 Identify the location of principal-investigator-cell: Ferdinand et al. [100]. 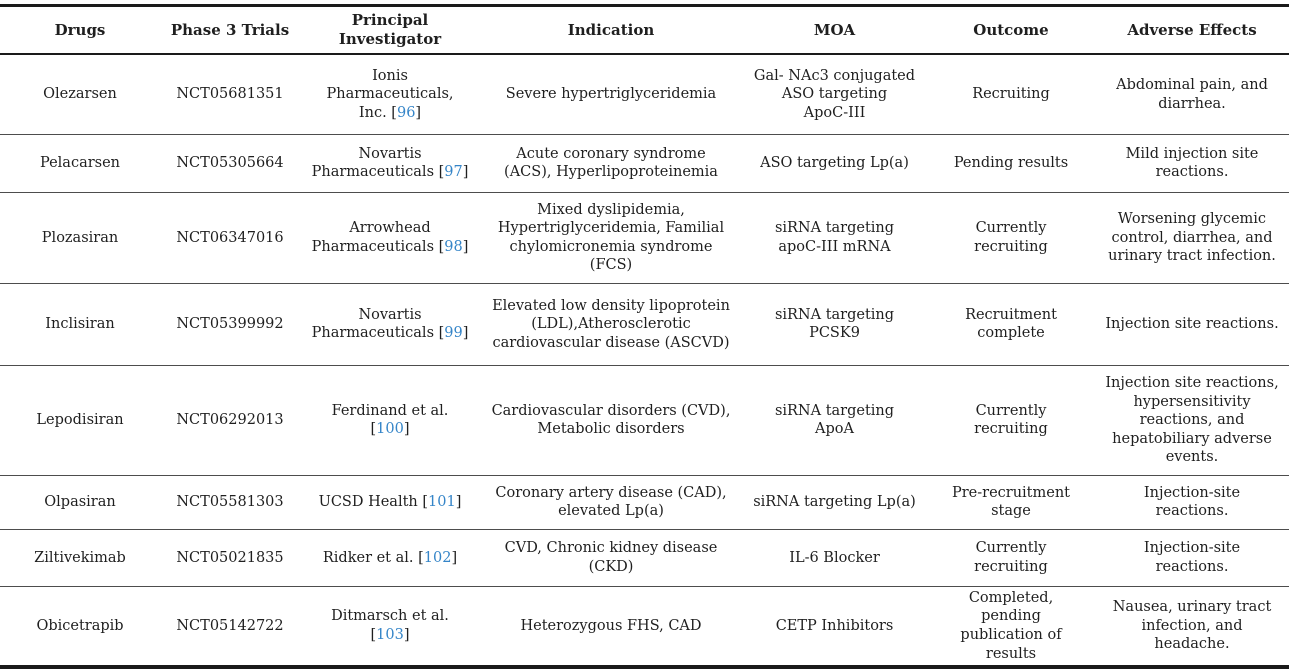
(390, 420).